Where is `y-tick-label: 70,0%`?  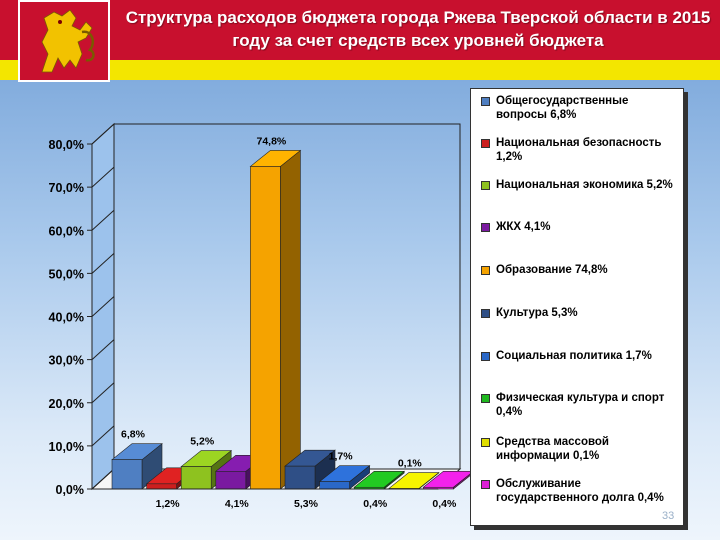 y-tick-label: 70,0% is located at coordinates (66, 188).